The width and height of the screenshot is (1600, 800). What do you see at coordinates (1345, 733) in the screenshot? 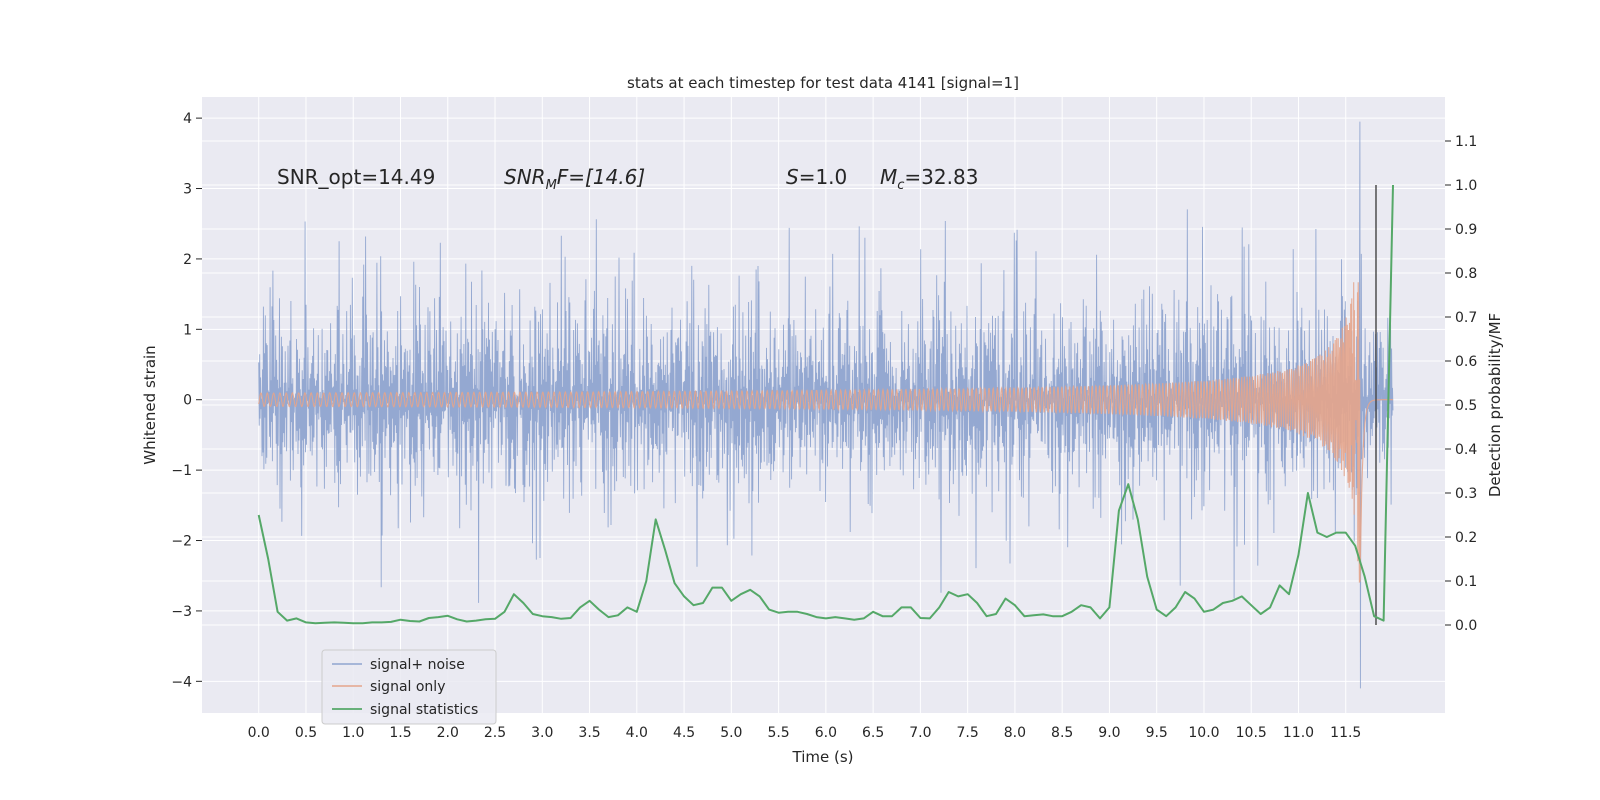
I see `x-tick-label: 11.5` at bounding box center [1345, 733].